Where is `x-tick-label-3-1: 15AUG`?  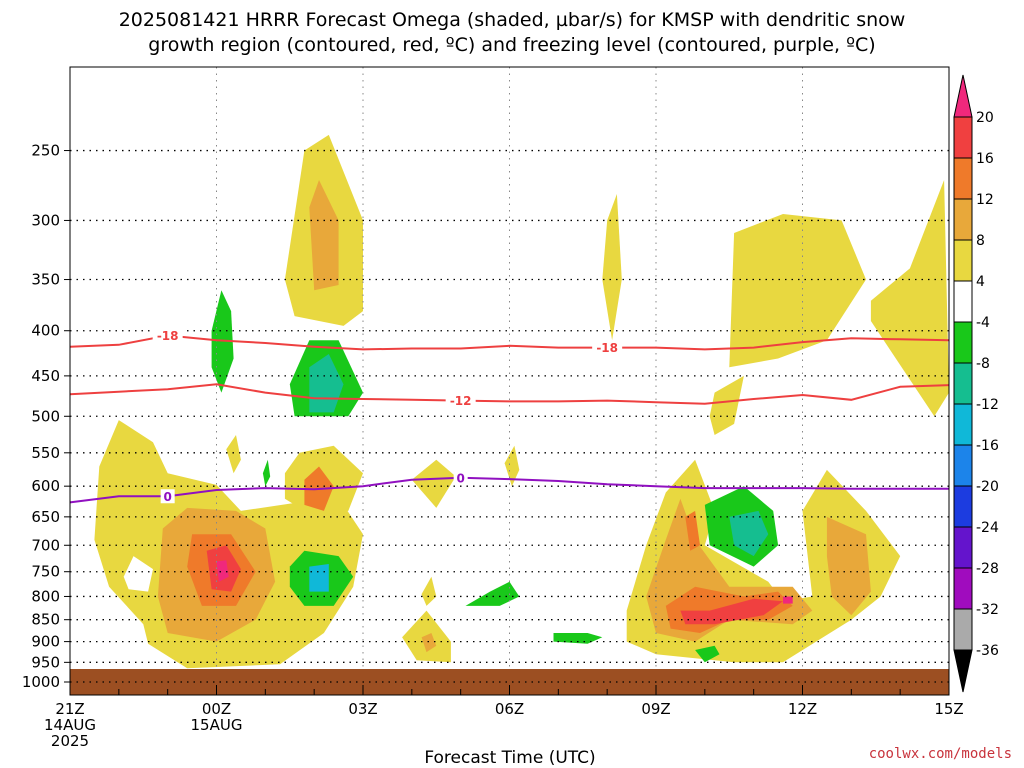 x-tick-label-3-1: 15AUG is located at coordinates (217, 725).